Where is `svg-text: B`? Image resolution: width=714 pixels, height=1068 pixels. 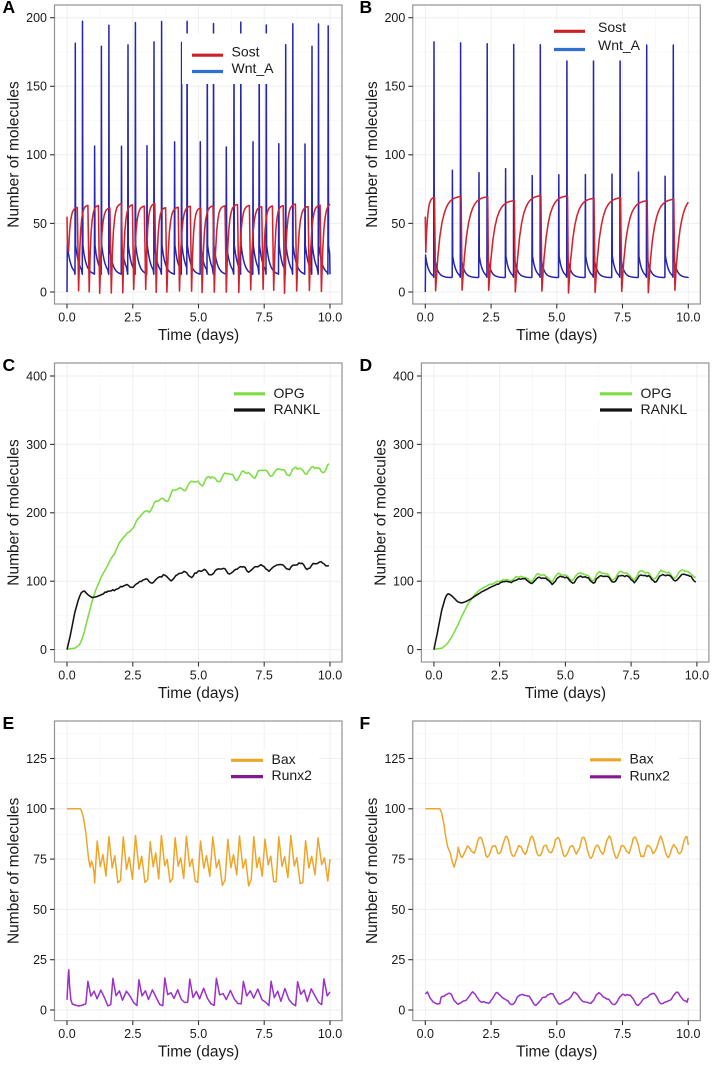
svg-text: B is located at coordinates (366, 8).